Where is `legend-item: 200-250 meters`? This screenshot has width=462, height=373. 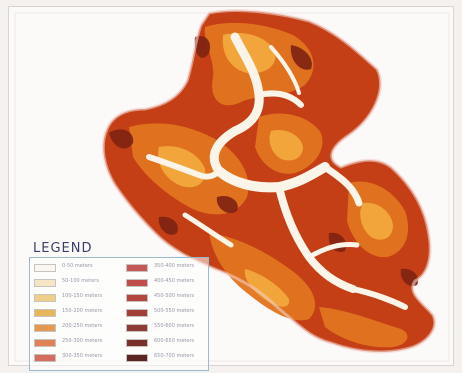
legend-item: 200-250 meters is located at coordinates (74, 328).